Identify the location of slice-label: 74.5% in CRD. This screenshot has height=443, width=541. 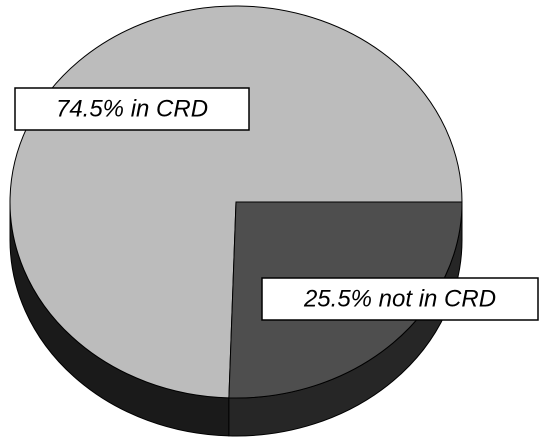
(132, 108).